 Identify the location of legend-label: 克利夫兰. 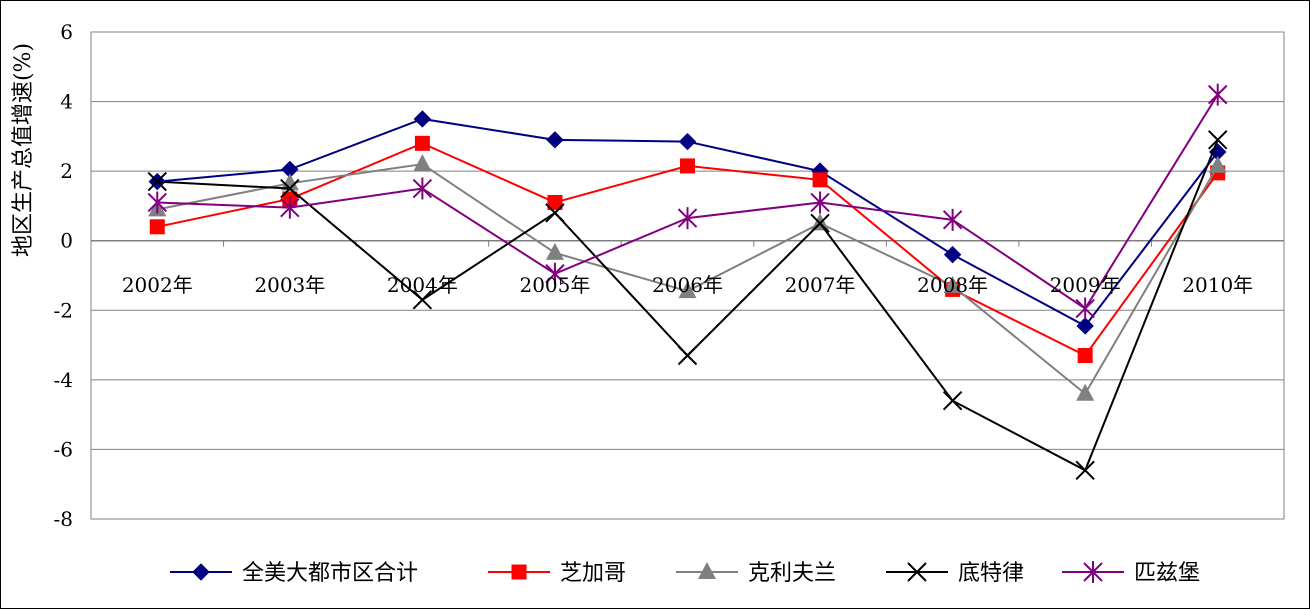
(792, 573).